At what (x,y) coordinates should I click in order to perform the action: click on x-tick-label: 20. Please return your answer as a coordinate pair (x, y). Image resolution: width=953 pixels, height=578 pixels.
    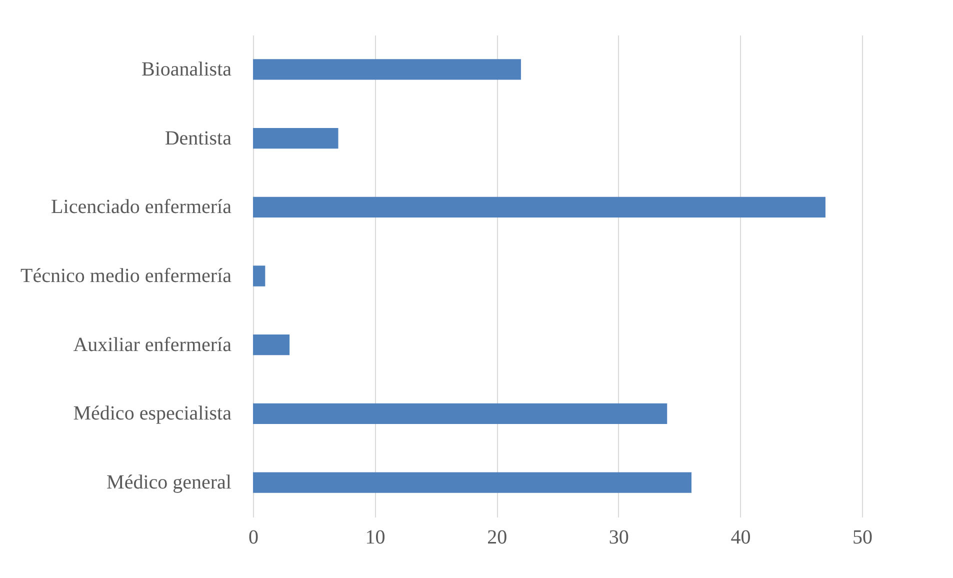
    Looking at the image, I should click on (497, 537).